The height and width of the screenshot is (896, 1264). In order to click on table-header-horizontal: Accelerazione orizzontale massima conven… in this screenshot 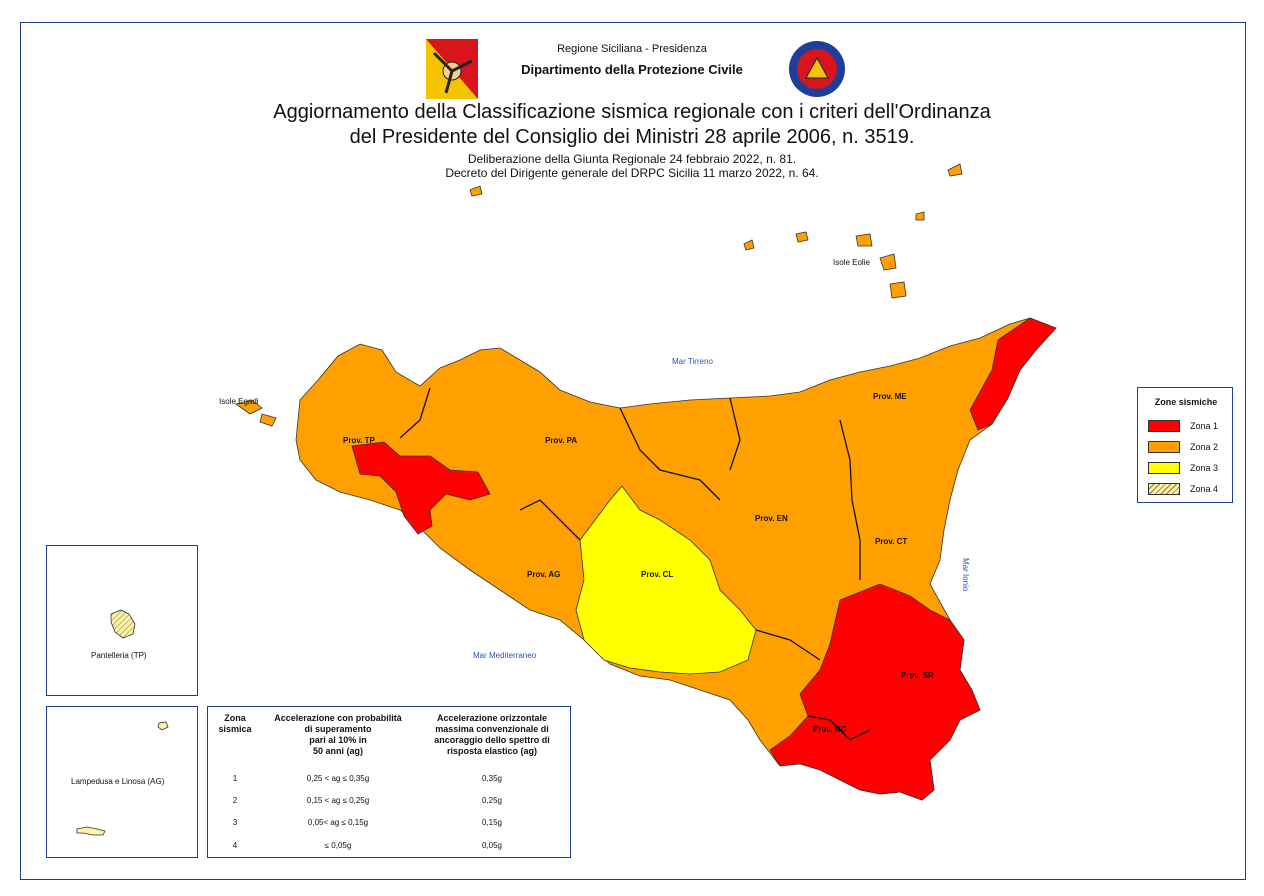, I will do `click(492, 734)`.